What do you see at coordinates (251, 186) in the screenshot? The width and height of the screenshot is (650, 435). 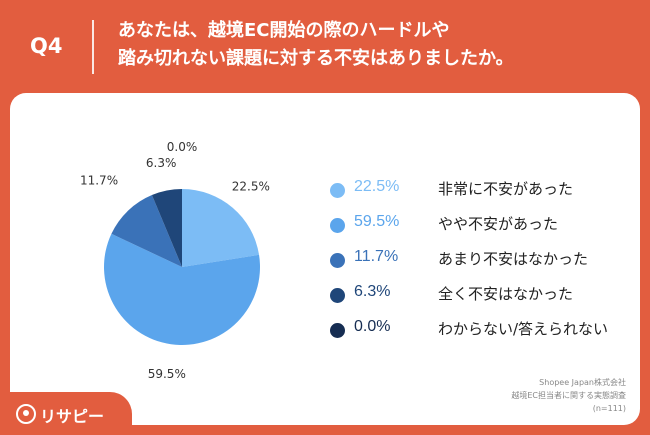 I see `pie-label-1: 22.5%` at bounding box center [251, 186].